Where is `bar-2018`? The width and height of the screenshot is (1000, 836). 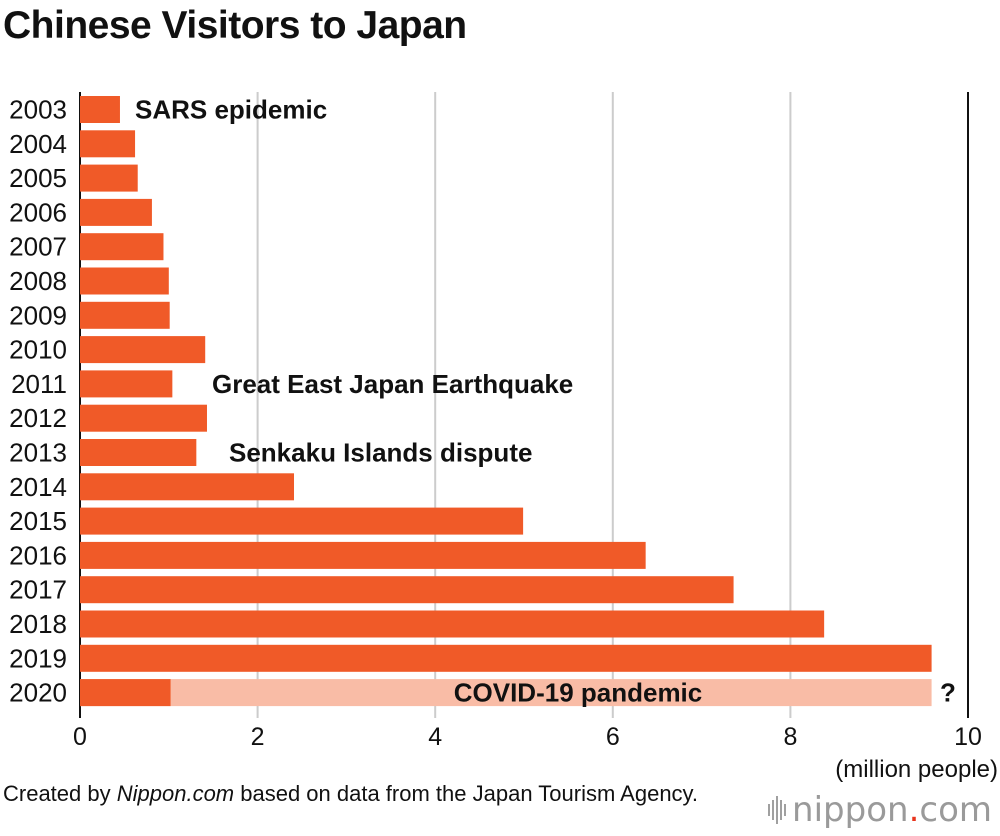
bar-2018 is located at coordinates (452, 624).